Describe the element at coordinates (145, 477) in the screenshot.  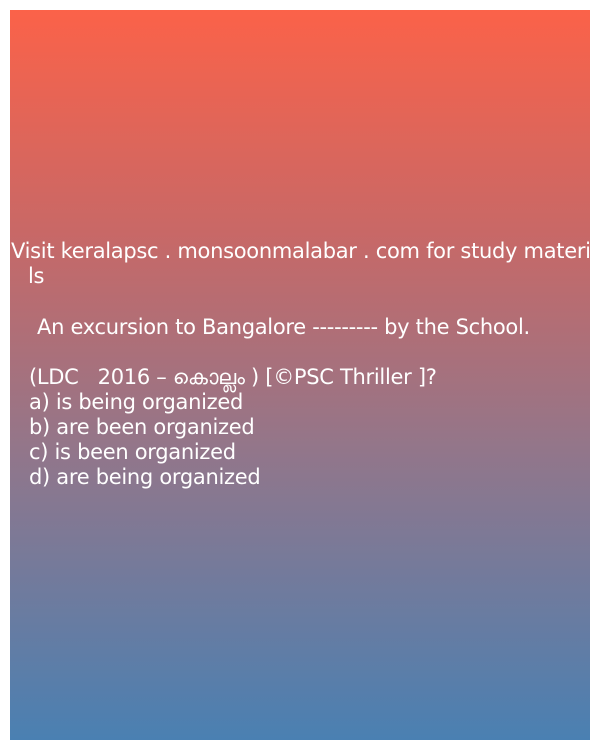
I see `option-d: d) are being organized` at that location.